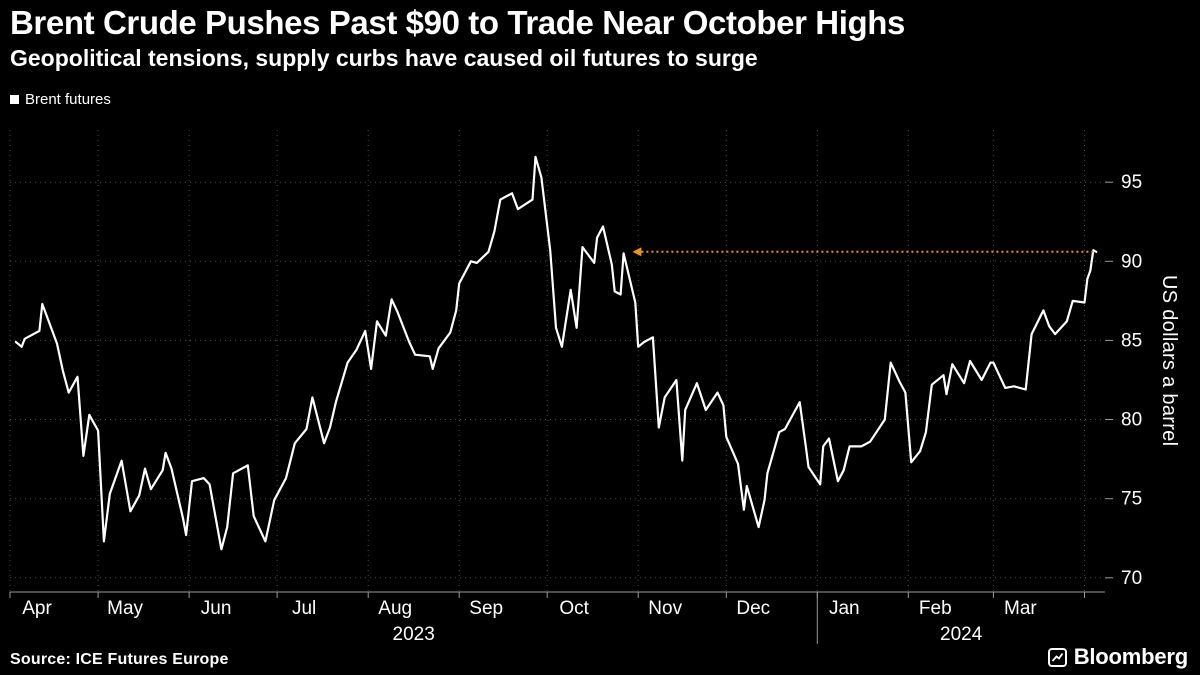 Image resolution: width=1200 pixels, height=675 pixels. Describe the element at coordinates (637, 252) in the screenshot. I see `arrowhead` at that location.